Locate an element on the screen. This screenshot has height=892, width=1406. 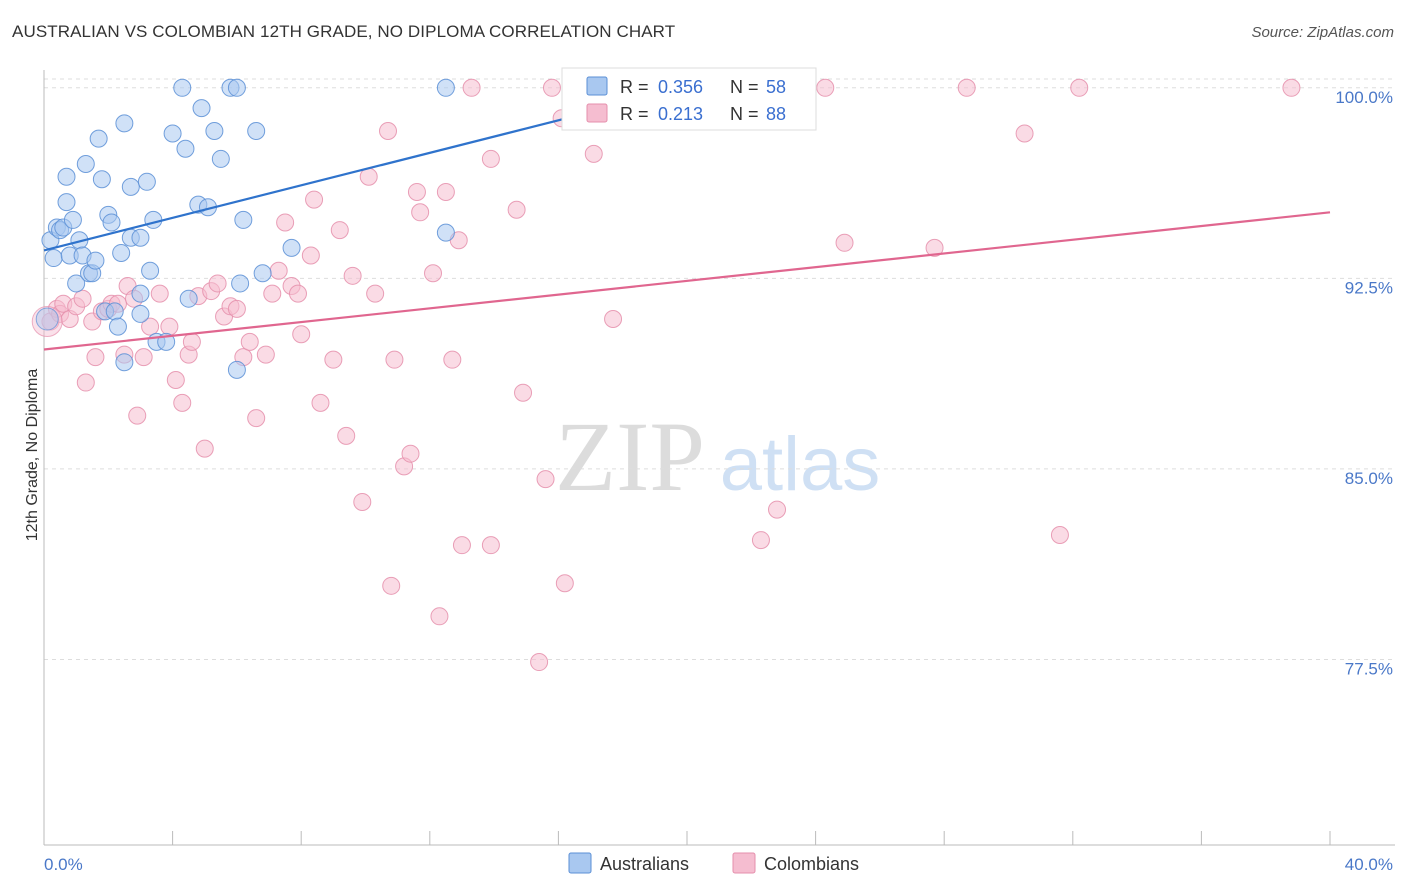
legend-r-label-colombians: R = is located at coordinates (634, 114).